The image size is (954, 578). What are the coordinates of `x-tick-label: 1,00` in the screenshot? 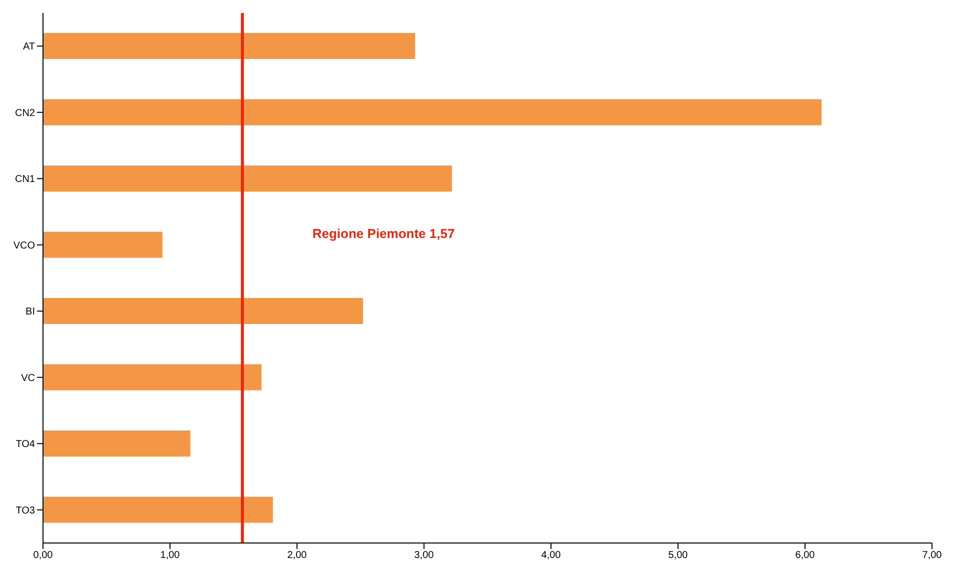 It's located at (170, 556).